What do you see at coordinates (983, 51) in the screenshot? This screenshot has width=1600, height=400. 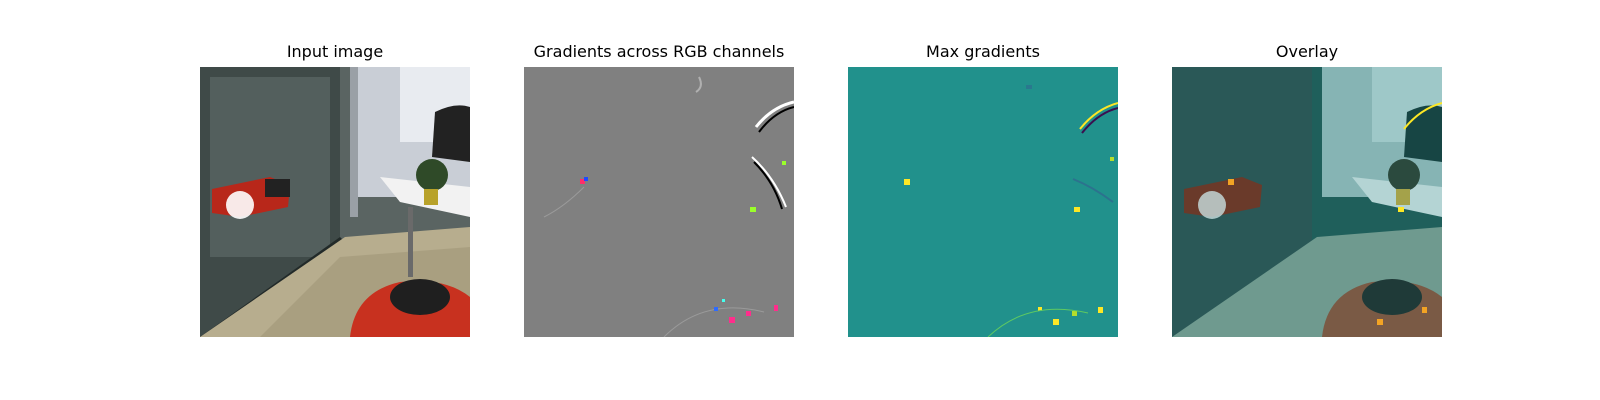 I see `panel-title-max: Max gradients` at bounding box center [983, 51].